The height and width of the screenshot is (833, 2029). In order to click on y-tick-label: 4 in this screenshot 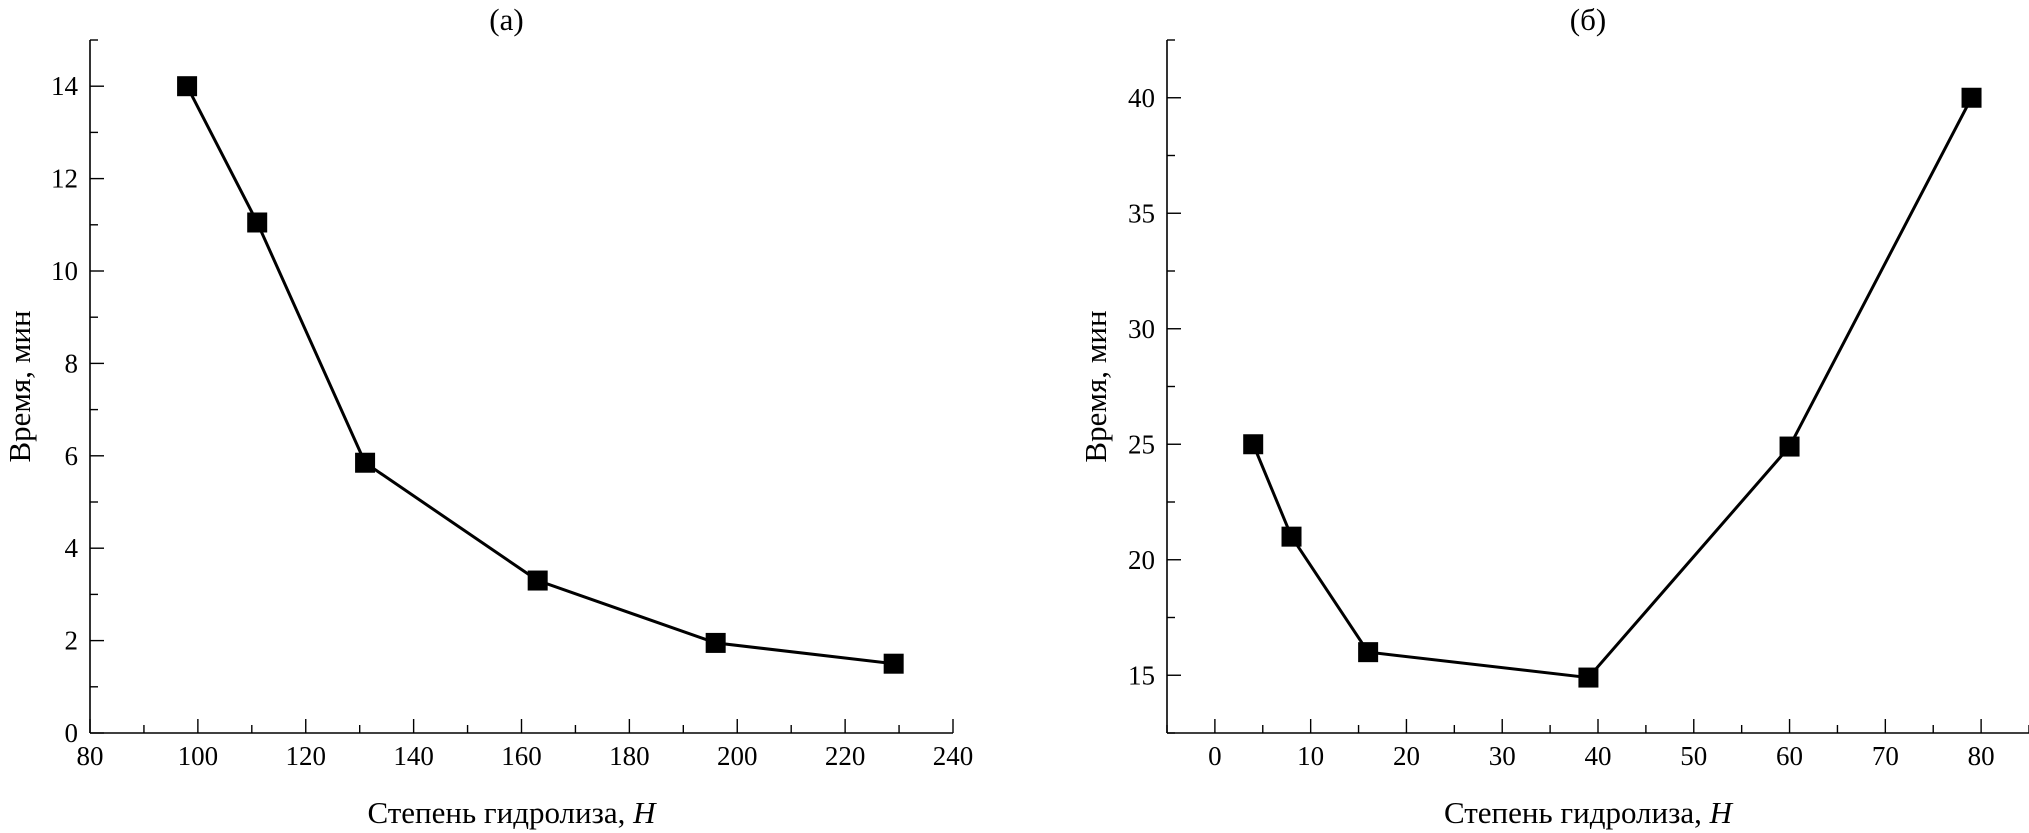, I will do `click(72, 548)`.